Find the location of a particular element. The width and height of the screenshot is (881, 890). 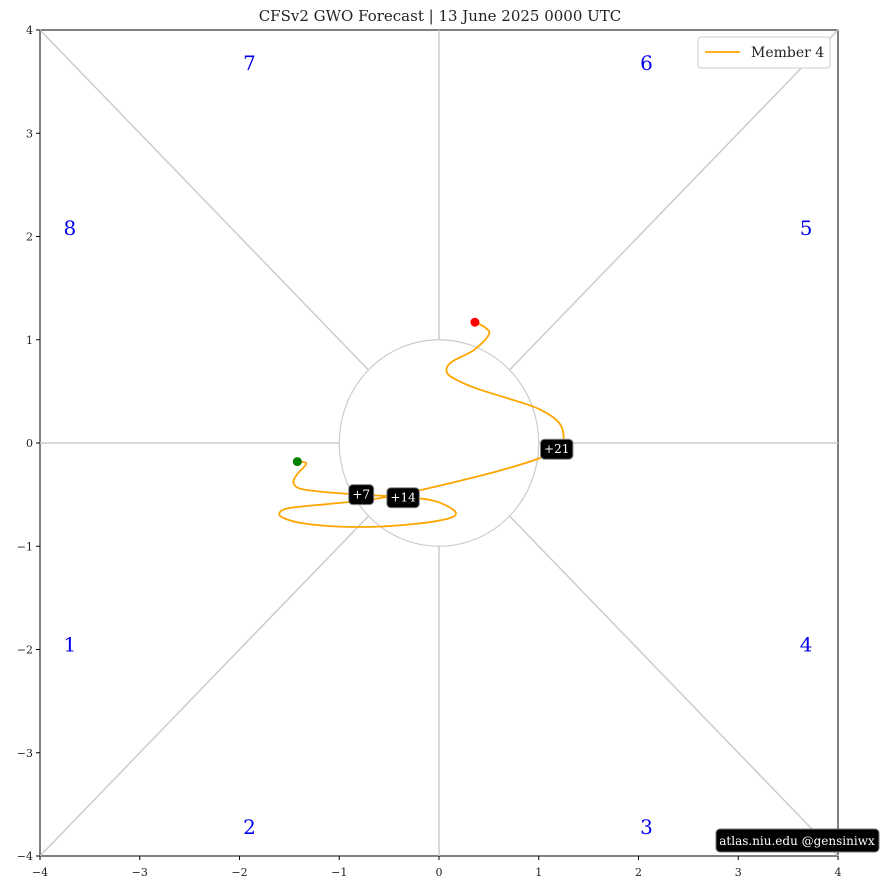

day-label: +14 is located at coordinates (403, 498).